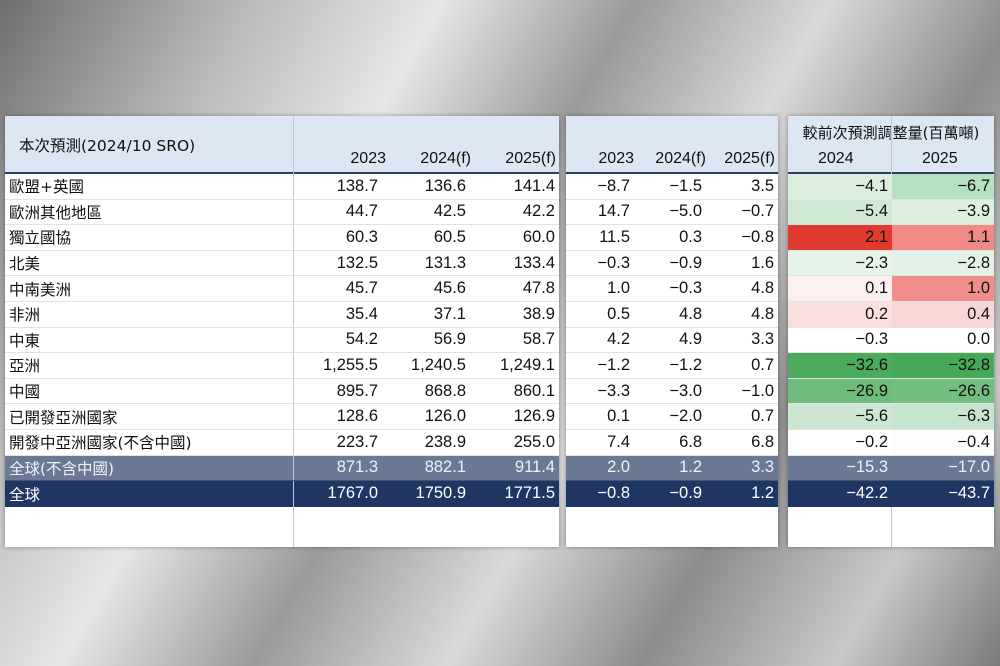  I want to click on growth-row: −3.3 −3.0 −1.0, so click(672, 392).